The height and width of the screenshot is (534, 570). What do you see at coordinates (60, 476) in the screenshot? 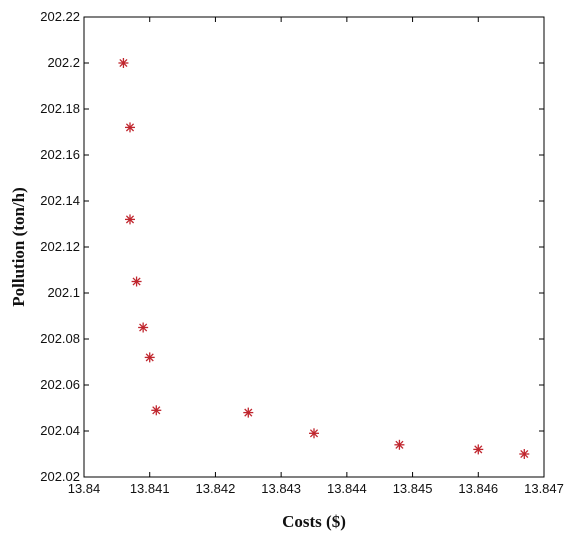
I see `y-tick-label: 202.02` at bounding box center [60, 476].